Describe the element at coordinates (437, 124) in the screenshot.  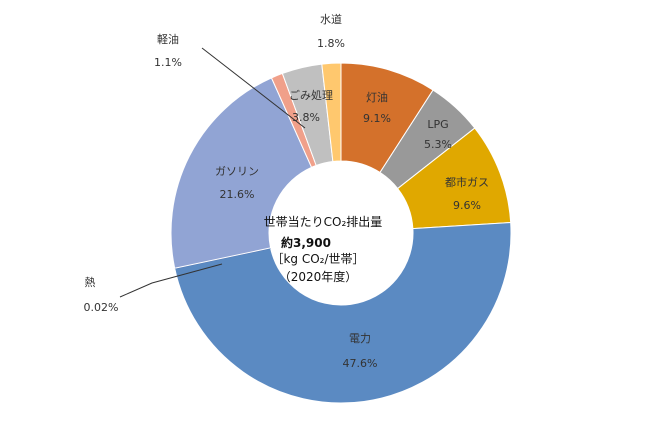
I see `label-lpg-name: LPG` at that location.